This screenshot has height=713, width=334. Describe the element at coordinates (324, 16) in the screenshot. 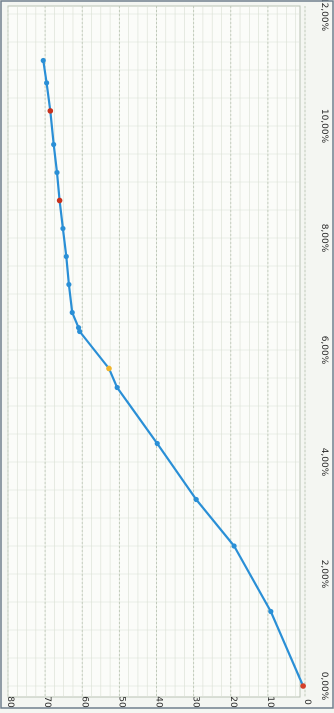

I see `x-tick-label: 12,00%` at that location.